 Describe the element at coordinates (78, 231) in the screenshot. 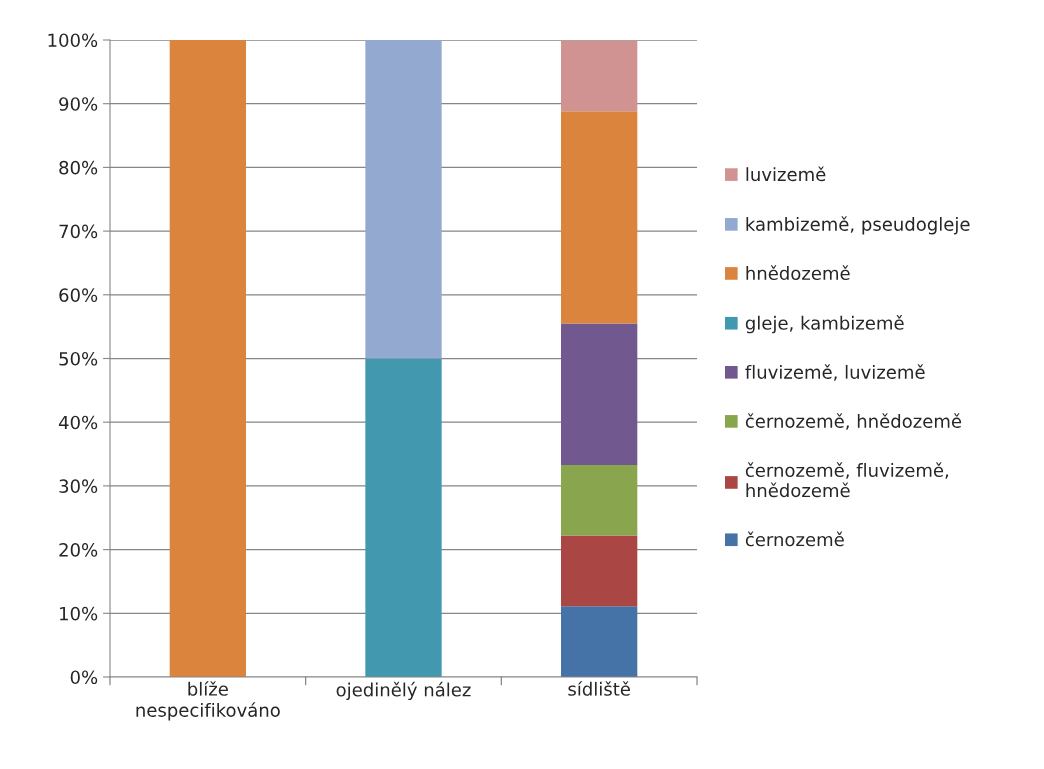

I see `y-tick-label: 70%` at that location.